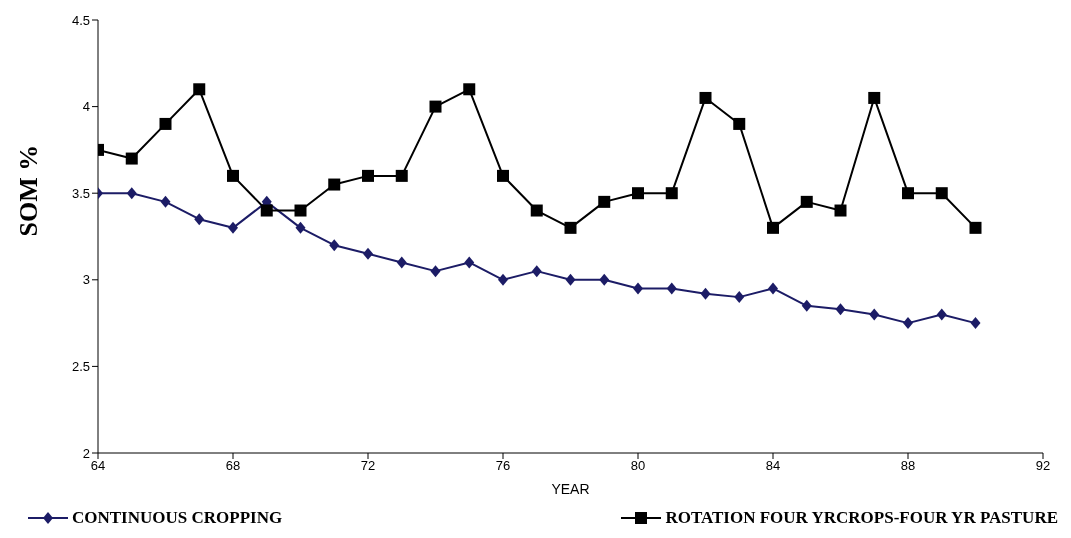 Image resolution: width=1071 pixels, height=538 pixels. Describe the element at coordinates (773, 466) in the screenshot. I see `x-tick-label: 84` at that location.